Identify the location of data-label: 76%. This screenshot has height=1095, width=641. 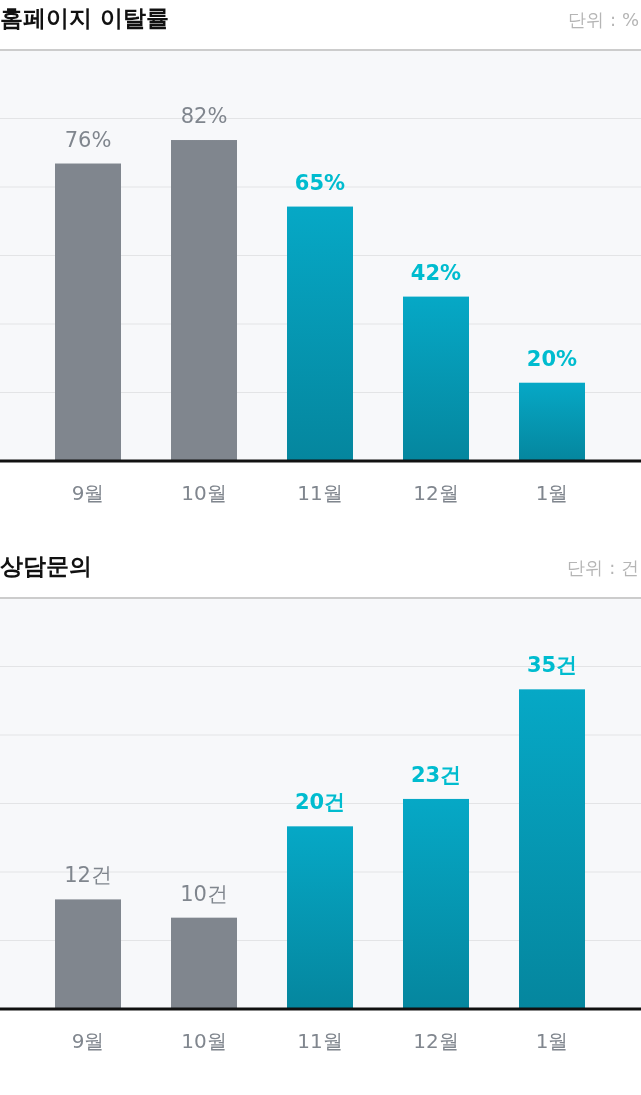
(88, 139).